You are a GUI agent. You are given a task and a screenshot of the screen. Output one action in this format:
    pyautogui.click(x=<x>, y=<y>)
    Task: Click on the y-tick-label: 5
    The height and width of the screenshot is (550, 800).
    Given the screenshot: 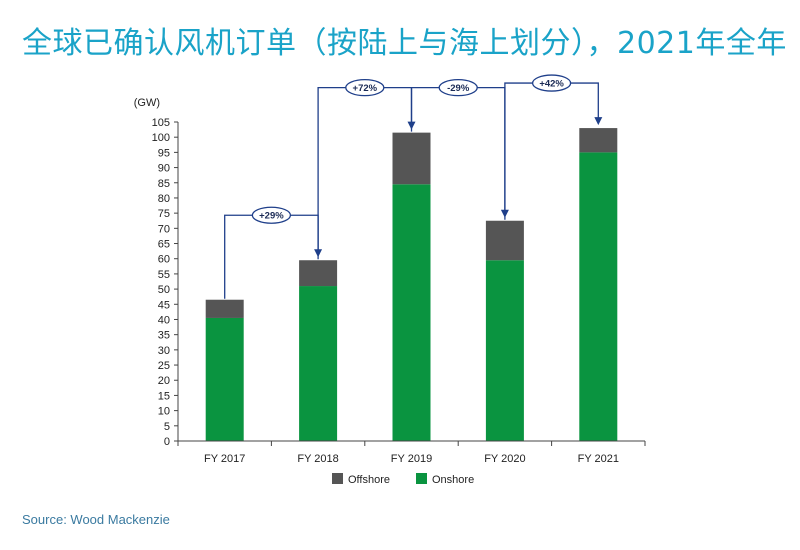 What is the action you would take?
    pyautogui.click(x=167, y=427)
    